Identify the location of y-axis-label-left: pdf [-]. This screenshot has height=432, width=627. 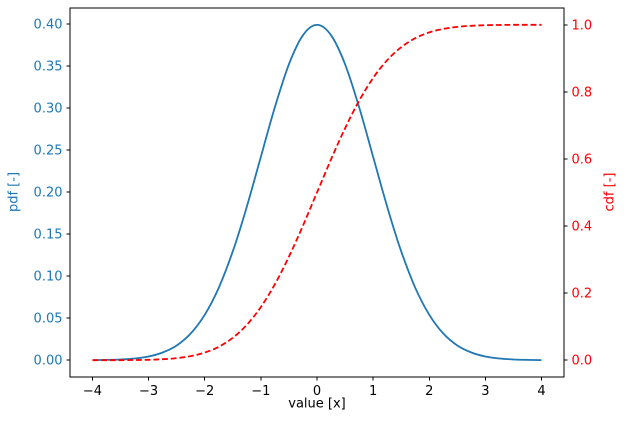
(14, 192).